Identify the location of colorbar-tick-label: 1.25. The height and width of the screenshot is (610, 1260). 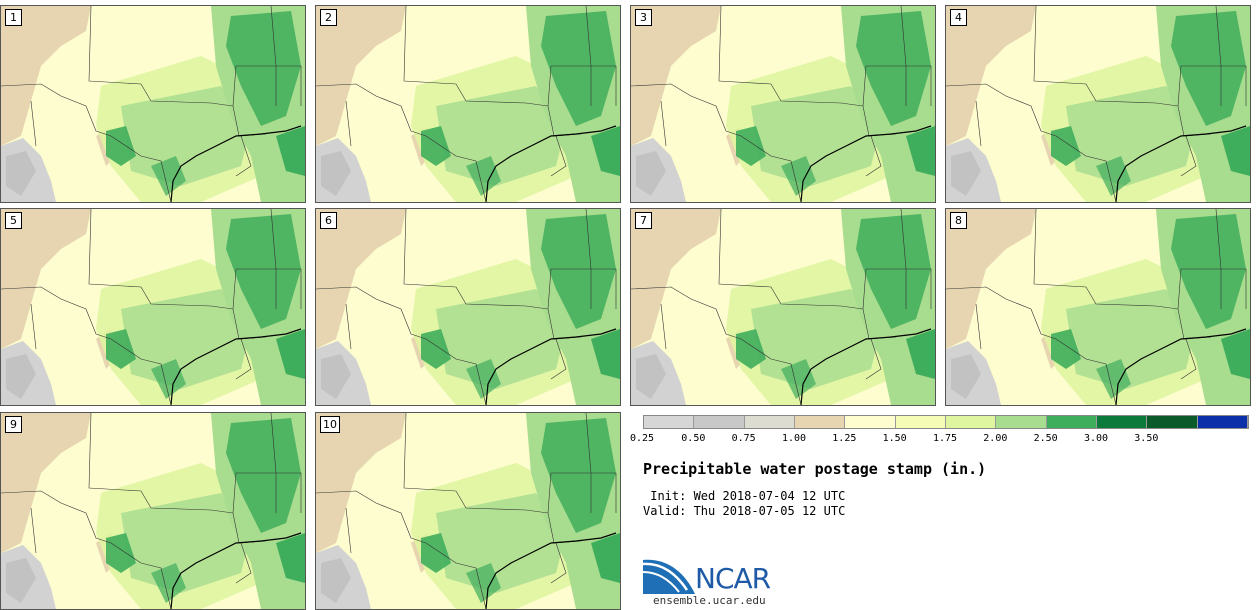
(844, 438).